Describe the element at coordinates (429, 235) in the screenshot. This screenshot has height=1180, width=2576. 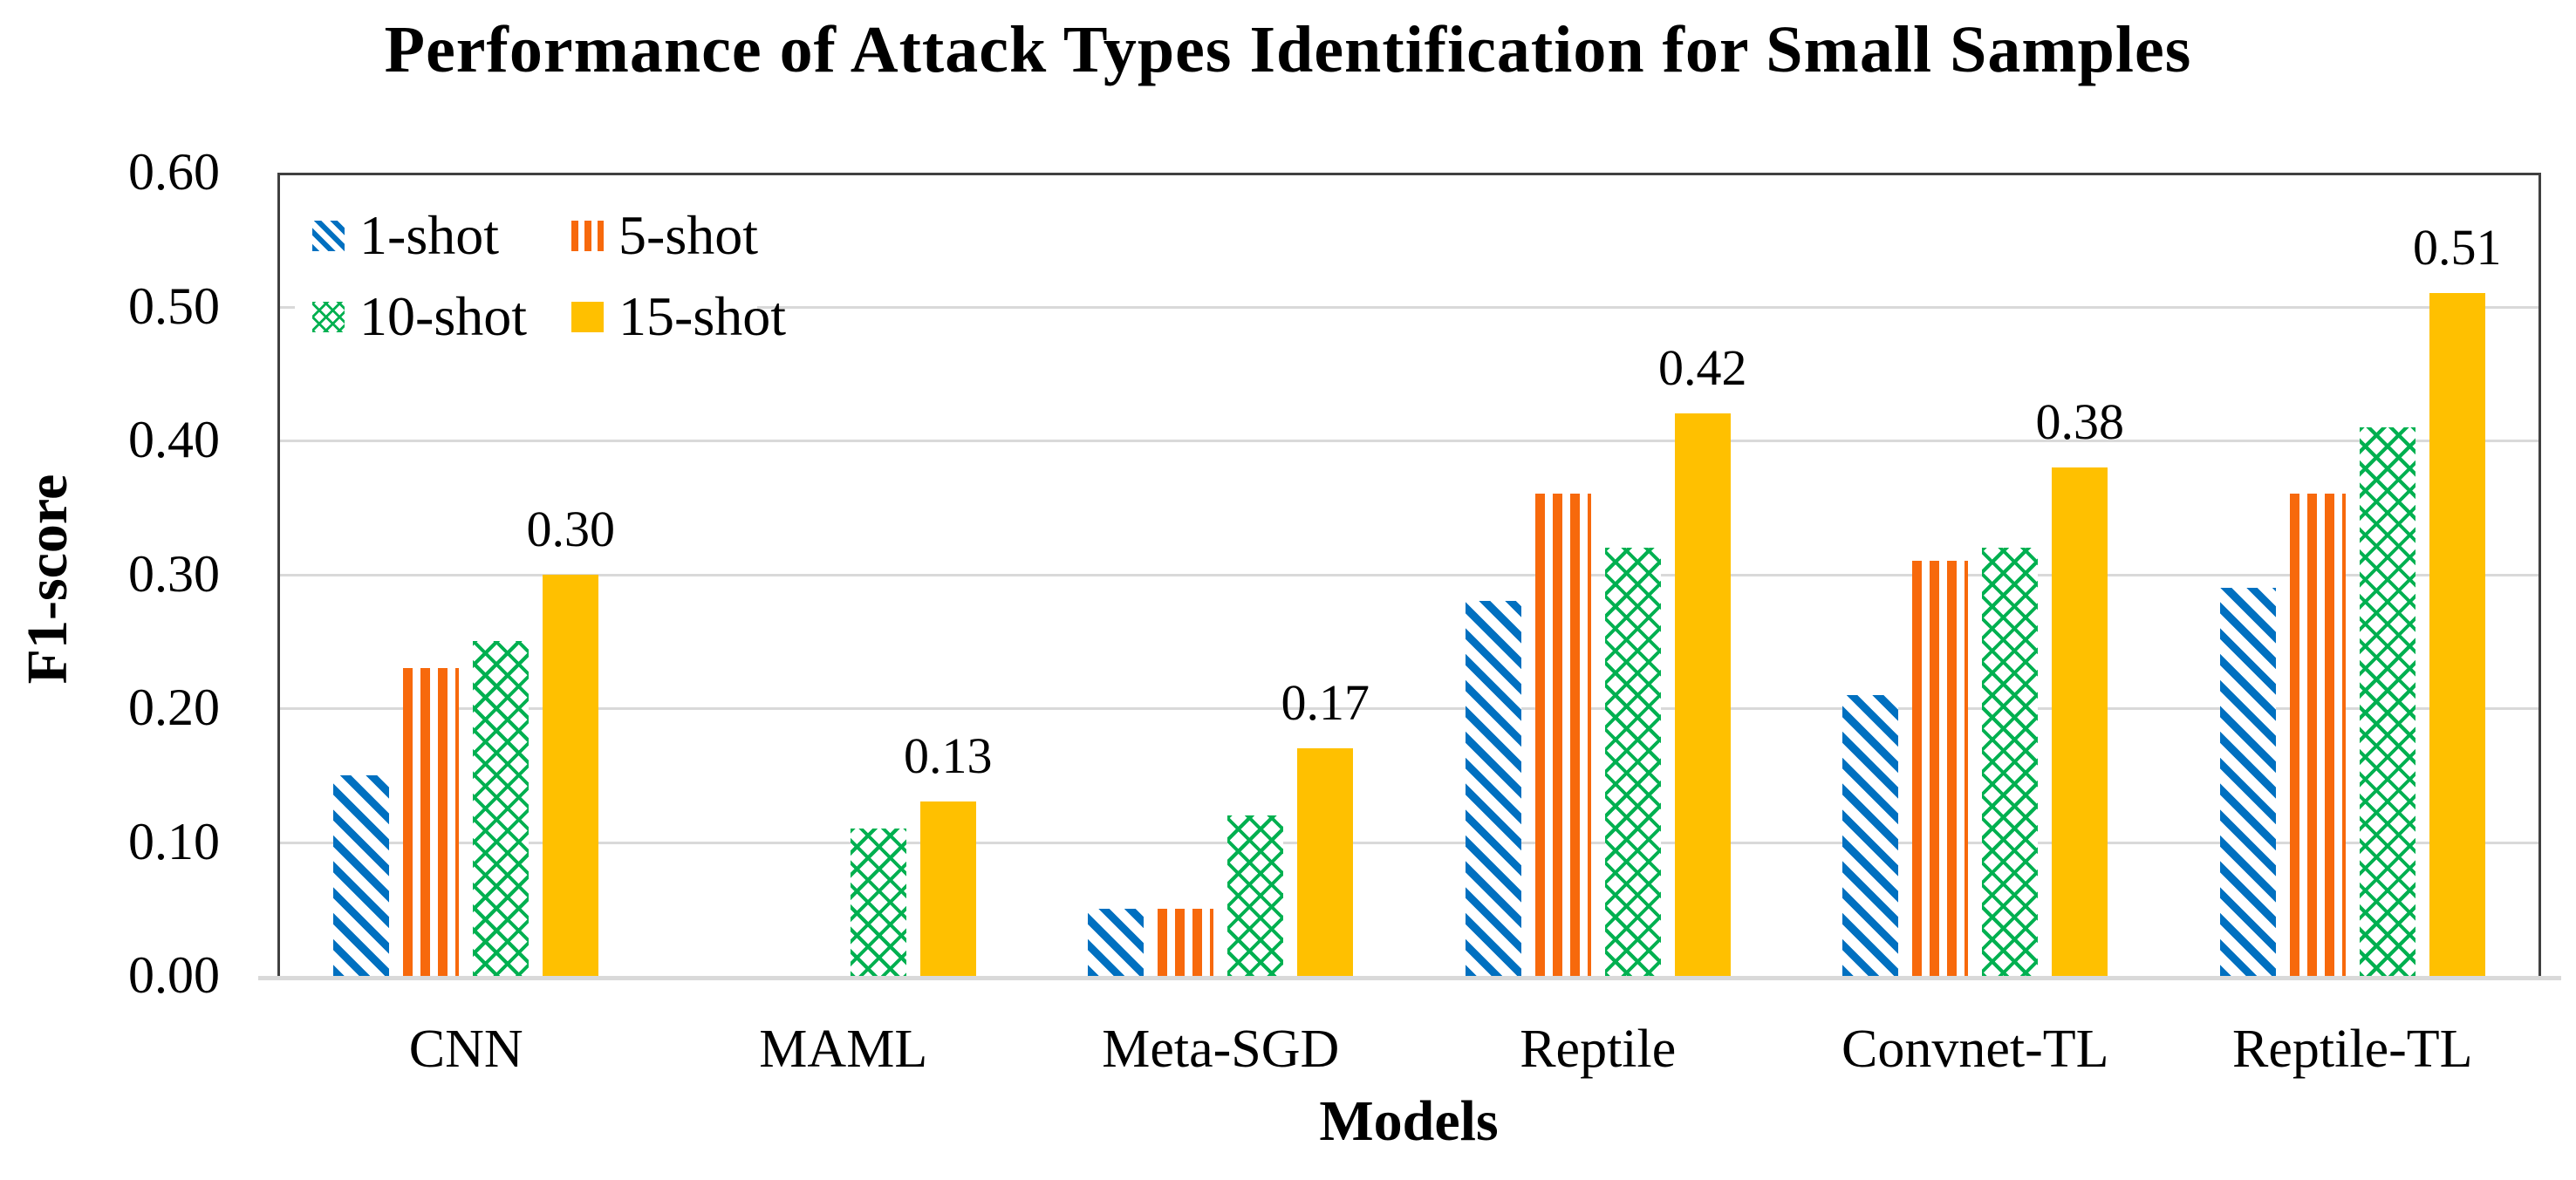
I see `legend-label: 1-shot` at that location.